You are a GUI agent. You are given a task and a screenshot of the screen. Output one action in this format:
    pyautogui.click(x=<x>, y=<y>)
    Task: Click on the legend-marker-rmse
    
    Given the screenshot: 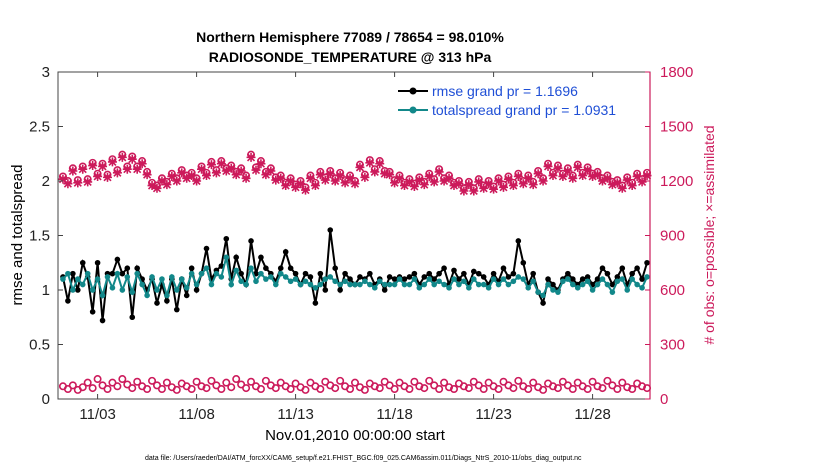 What is the action you would take?
    pyautogui.click(x=413, y=91)
    